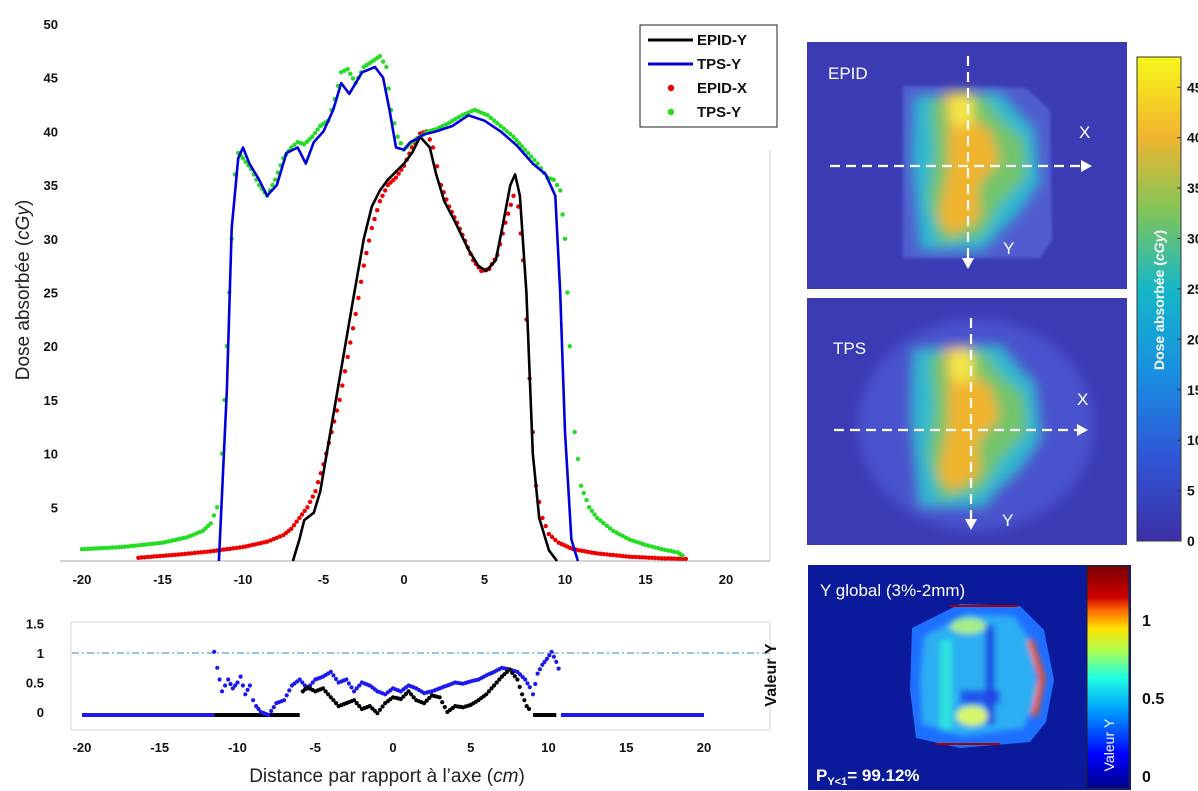 This screenshot has height=791, width=1198. Describe the element at coordinates (868, 777) in the screenshot. I see `gamma-pass-rate: PΥ<1= 99.12%` at that location.